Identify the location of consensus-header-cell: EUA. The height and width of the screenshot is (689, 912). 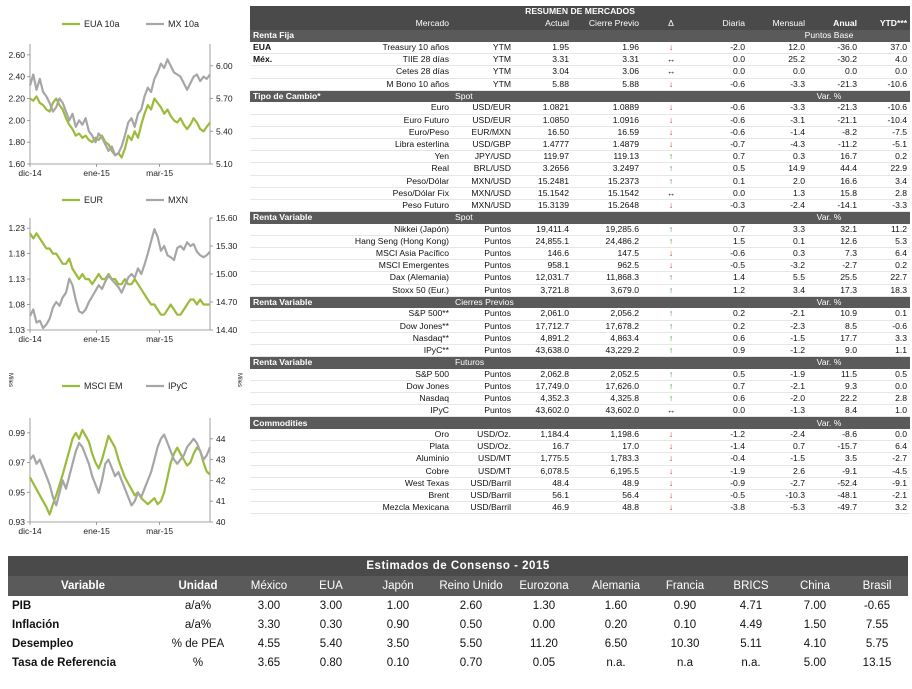
(331, 586).